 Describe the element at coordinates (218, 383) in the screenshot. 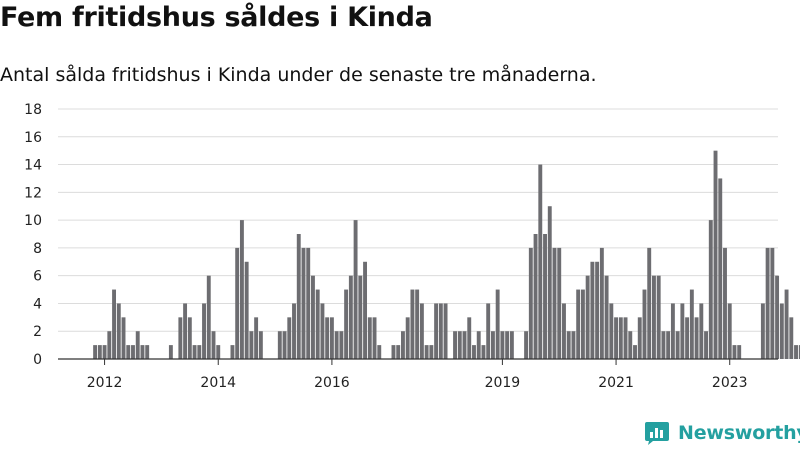

I see `x-tick-label: 2014` at that location.